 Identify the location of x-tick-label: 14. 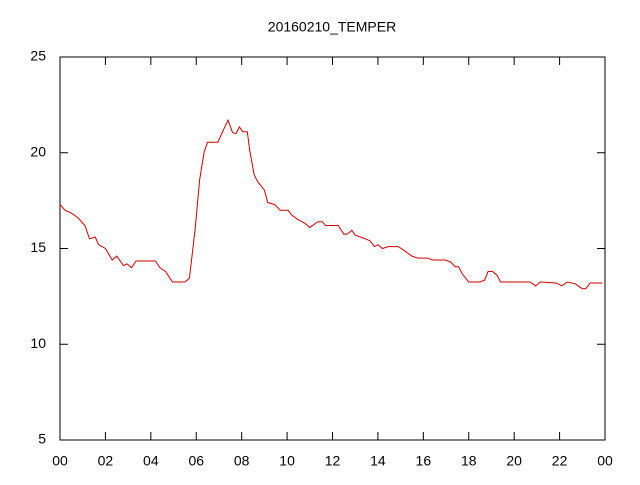
(378, 461).